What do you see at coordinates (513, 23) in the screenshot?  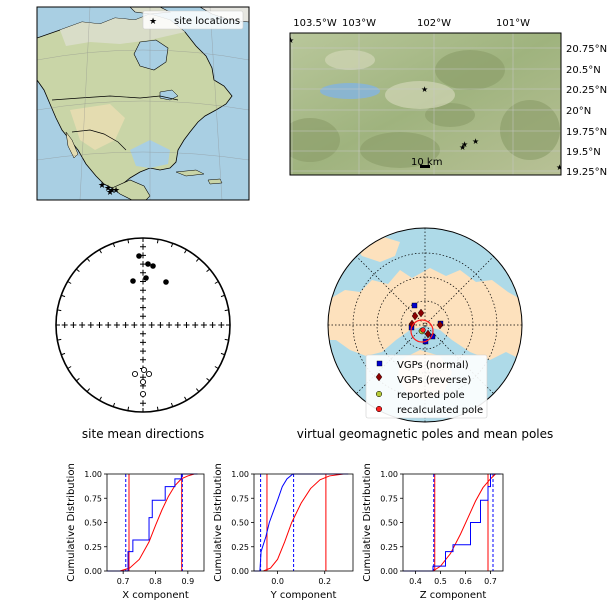 I see `lon-tick-label: 101°W` at bounding box center [513, 23].